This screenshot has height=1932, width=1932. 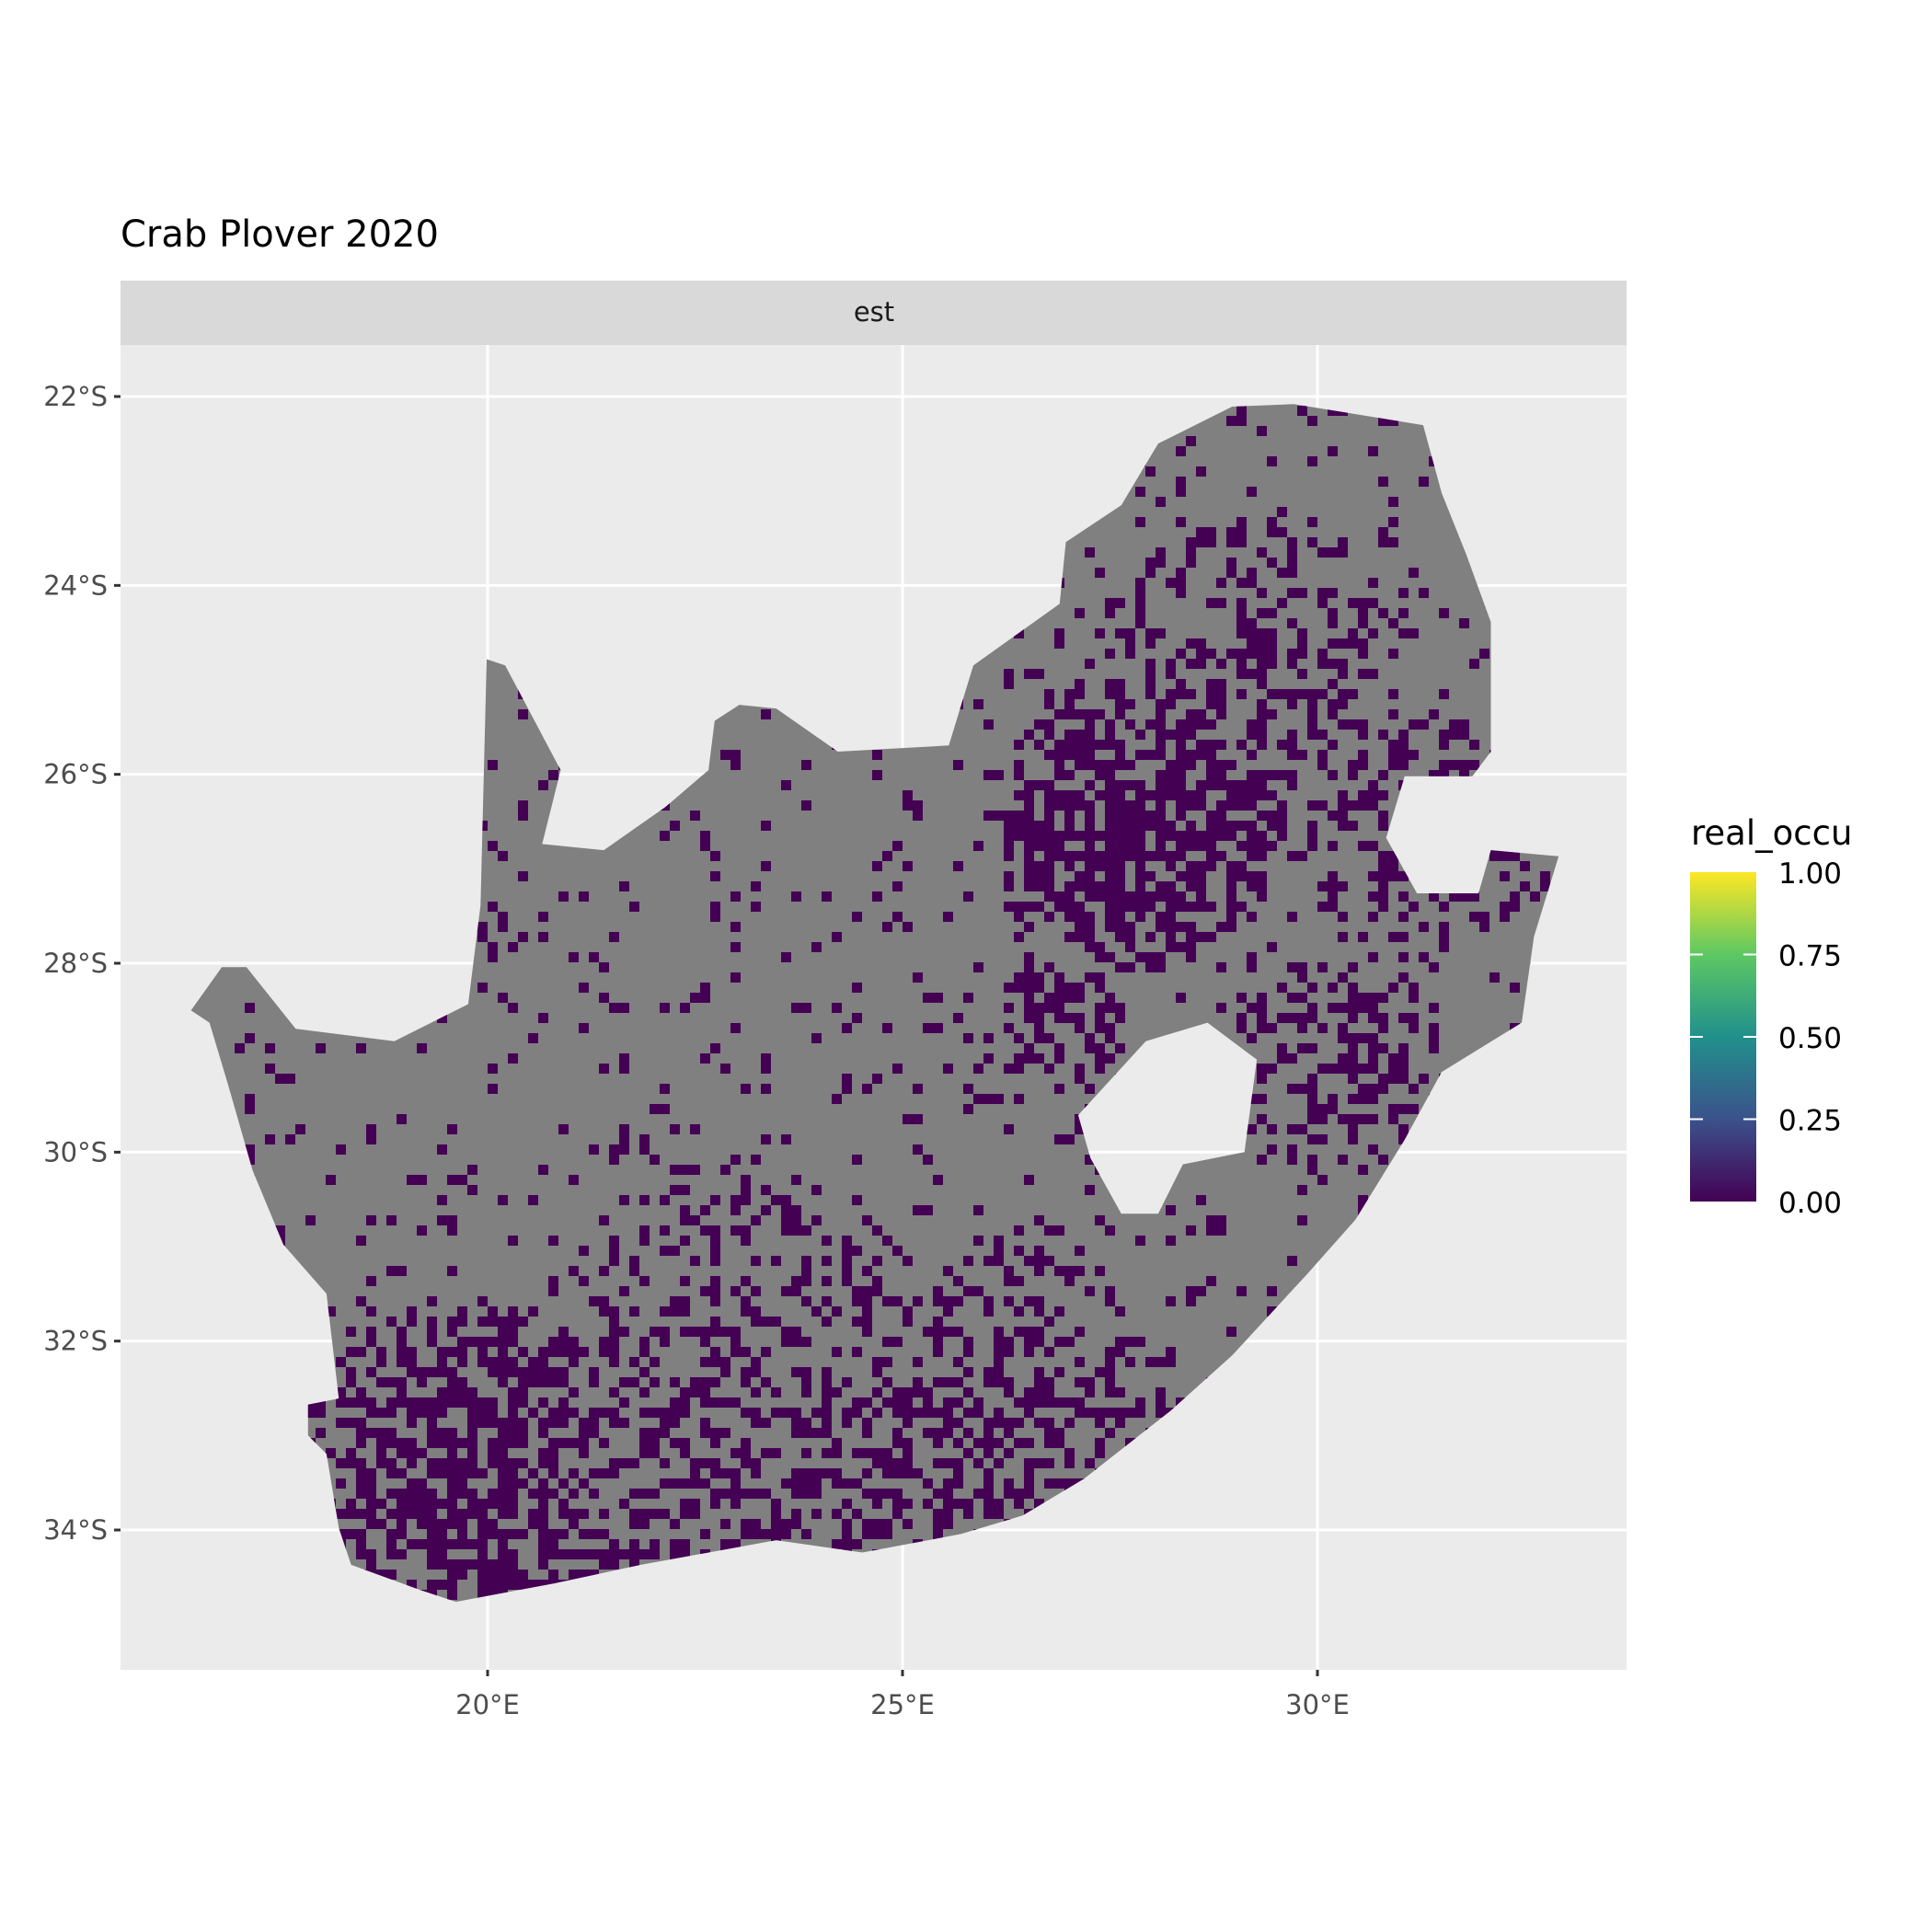 I want to click on y-tick-label: 22°S, so click(x=75, y=396).